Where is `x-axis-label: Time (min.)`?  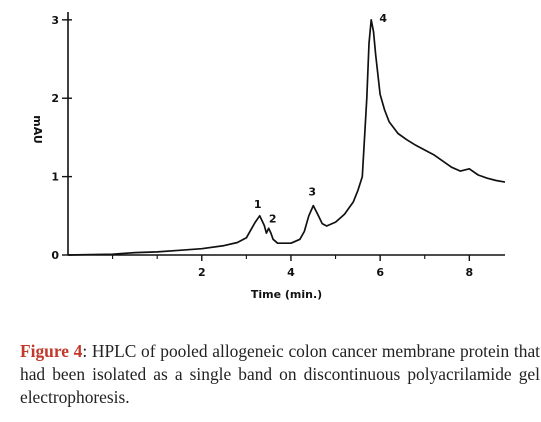 x-axis-label: Time (min.) is located at coordinates (286, 294).